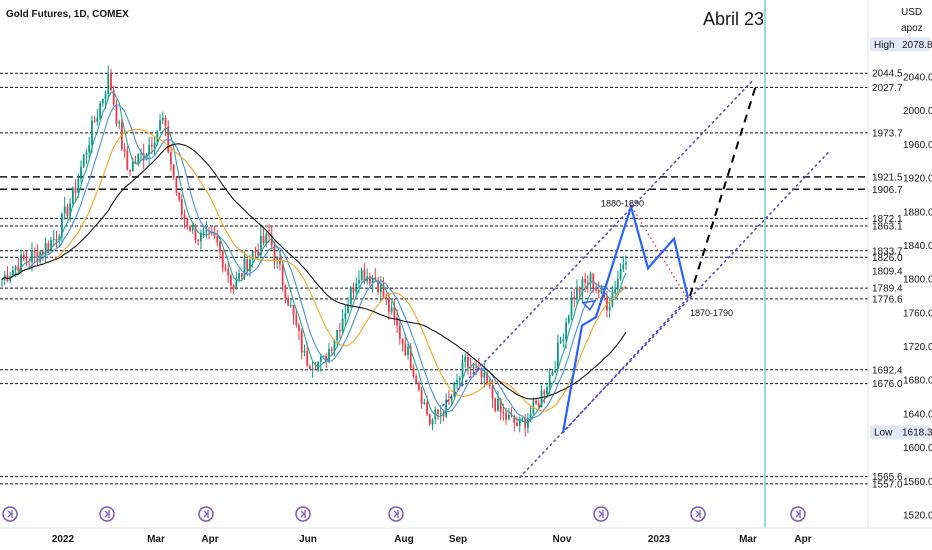  Describe the element at coordinates (887, 251) in the screenshot. I see `level-label-7: 1833.7` at that location.